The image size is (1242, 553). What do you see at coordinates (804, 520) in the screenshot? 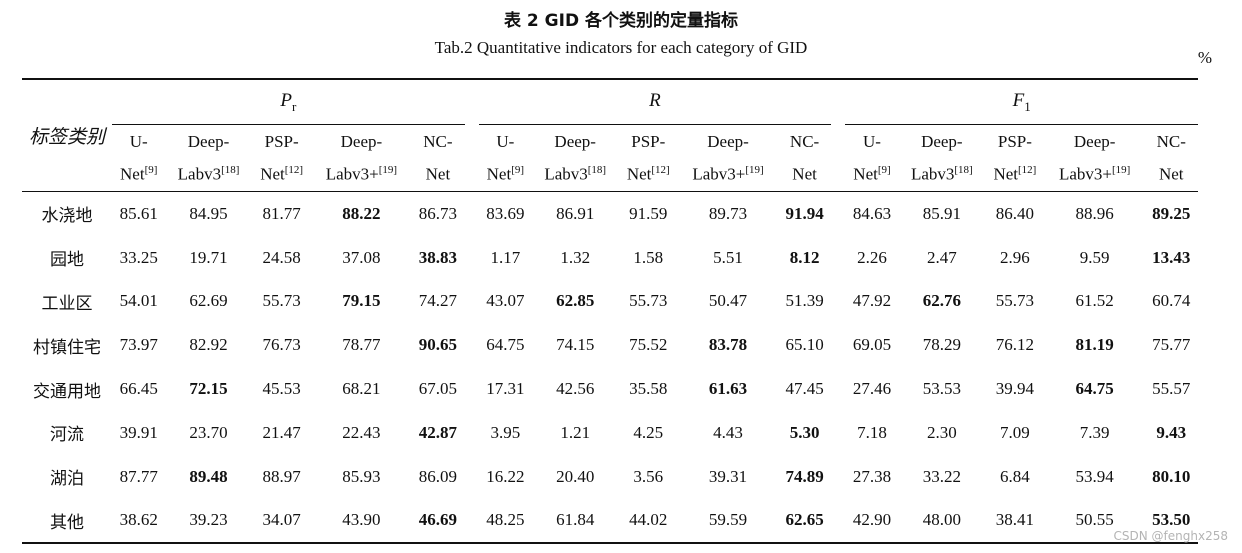
I see `value-cell: 62.65` at bounding box center [804, 520].